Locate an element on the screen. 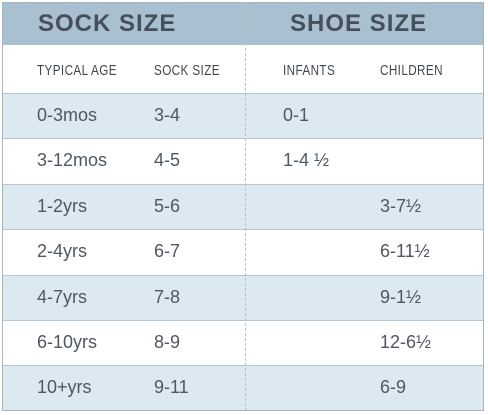 The image size is (488, 415). header-band is located at coordinates (243, 24).